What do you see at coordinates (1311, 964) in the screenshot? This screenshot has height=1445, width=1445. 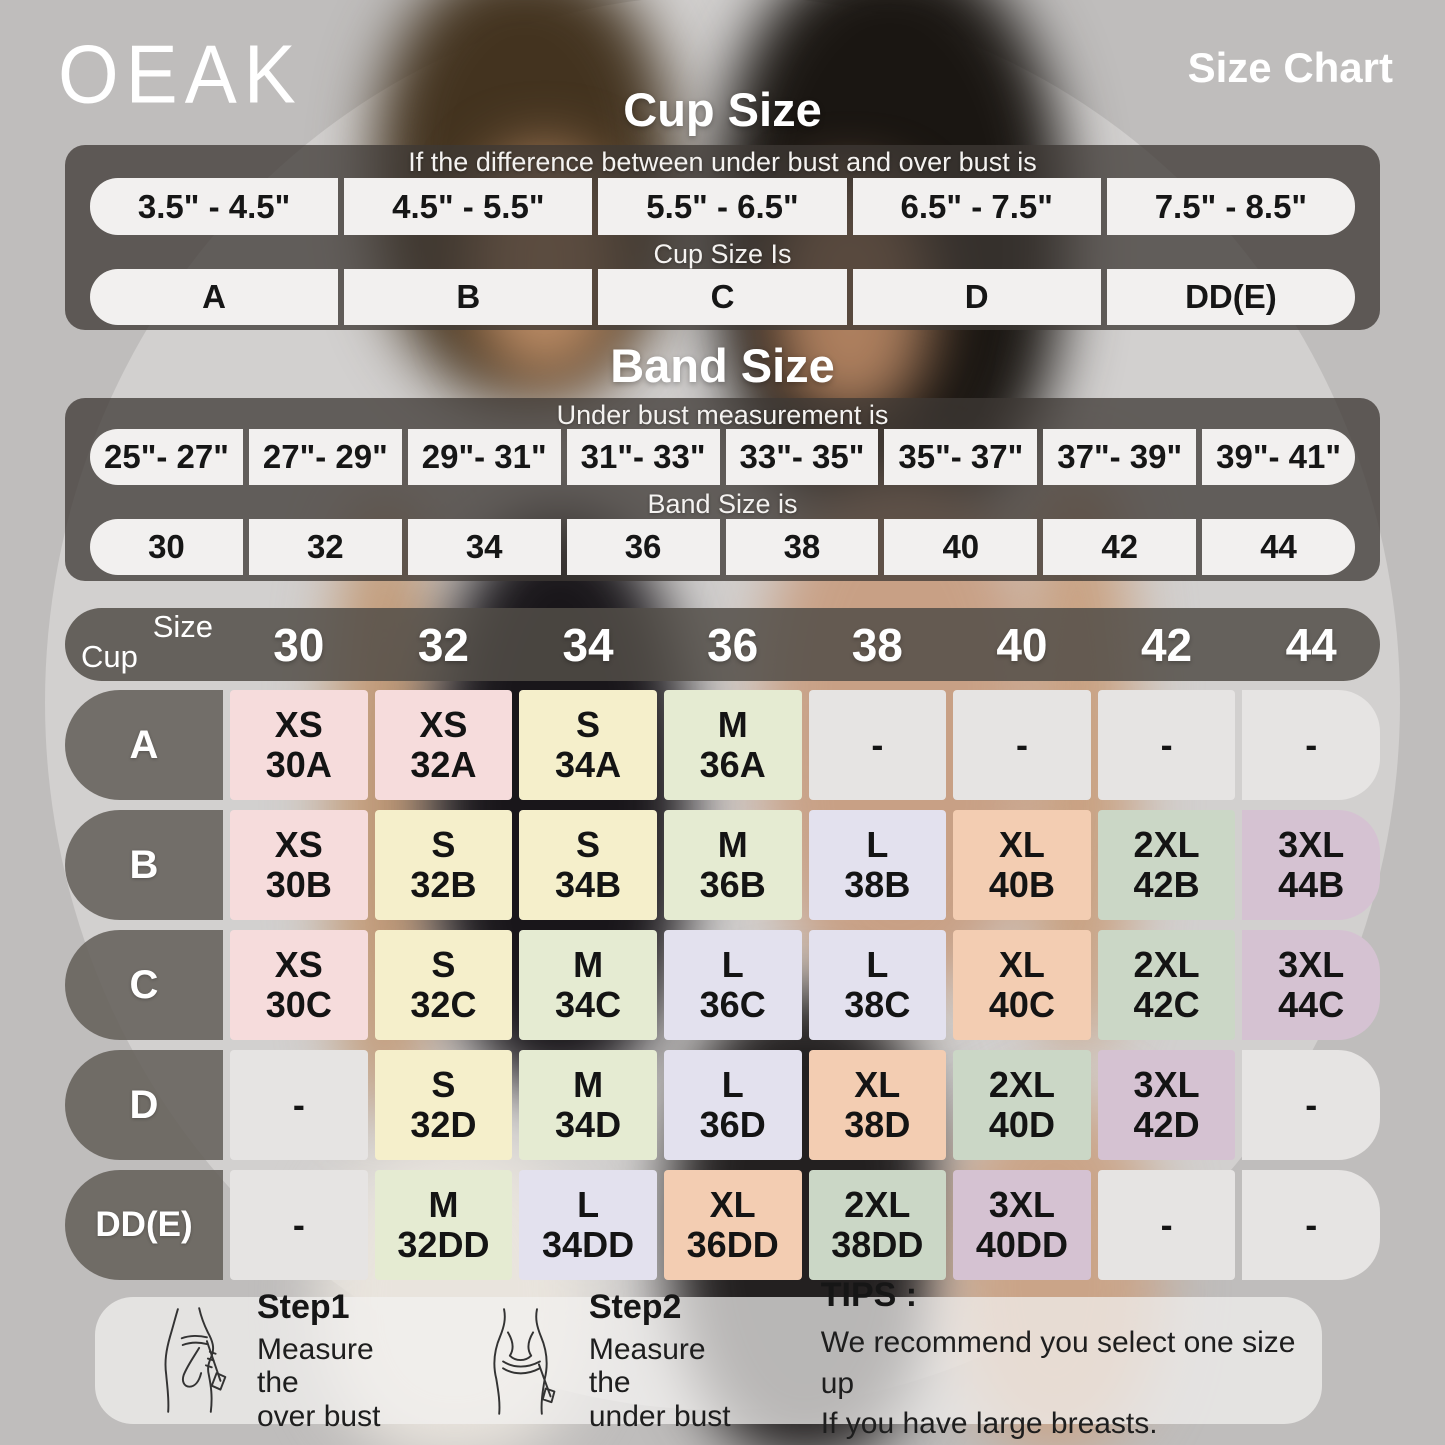 I see `size-cell-size: 3XL` at bounding box center [1311, 964].